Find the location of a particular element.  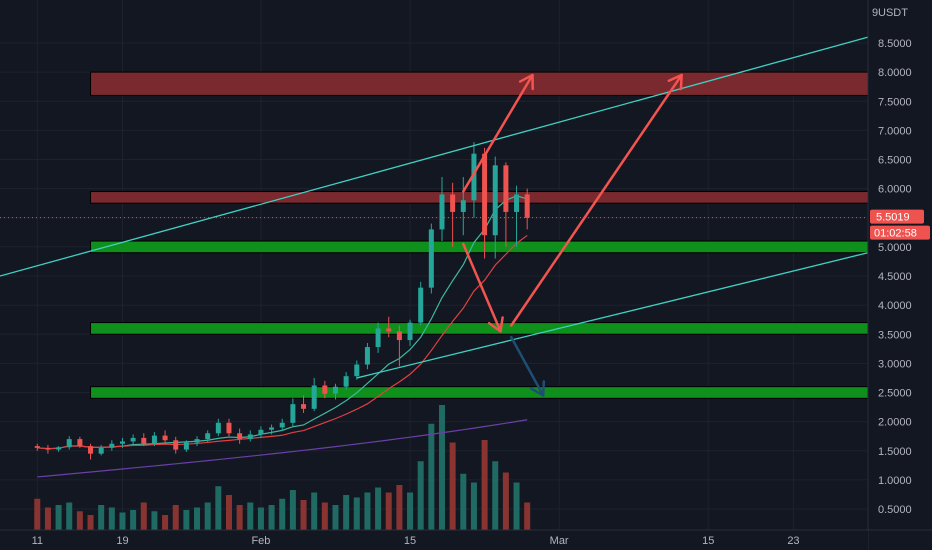

price-tick-label: 8.0000 is located at coordinates (895, 73).